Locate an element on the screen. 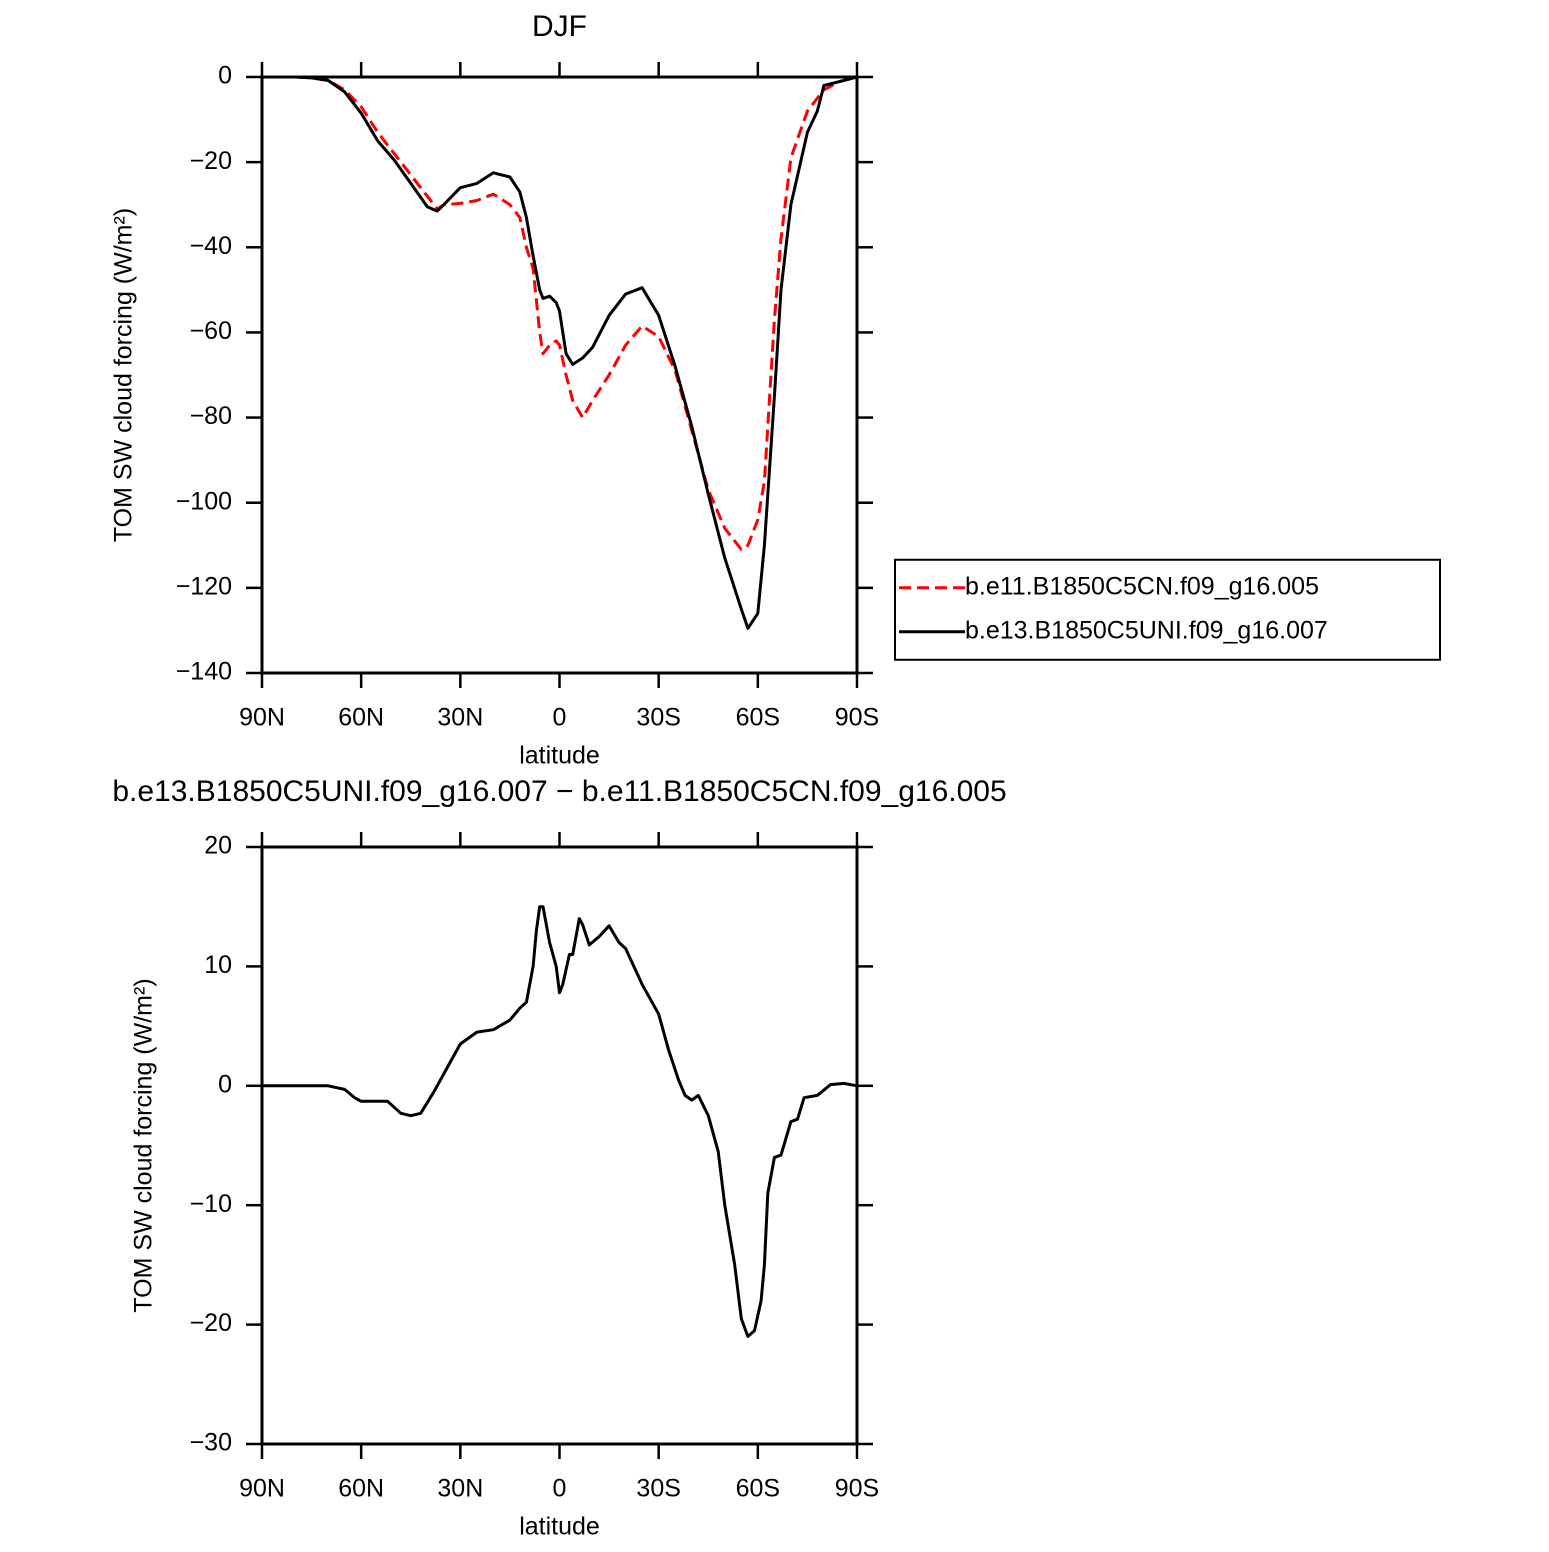 The height and width of the screenshot is (1552, 1549). y-tick-label: −140 is located at coordinates (204, 672).